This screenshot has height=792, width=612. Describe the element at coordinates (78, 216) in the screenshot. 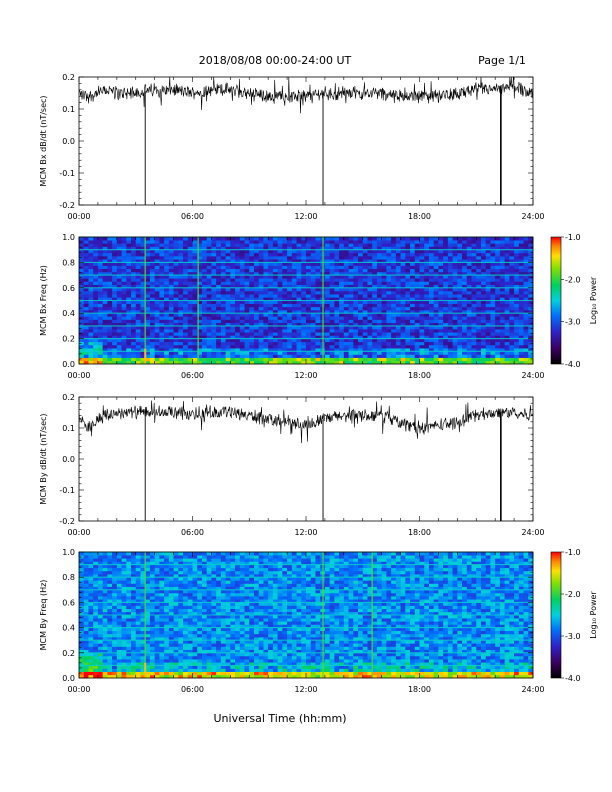

I see `x-tick-label: 00:00` at that location.